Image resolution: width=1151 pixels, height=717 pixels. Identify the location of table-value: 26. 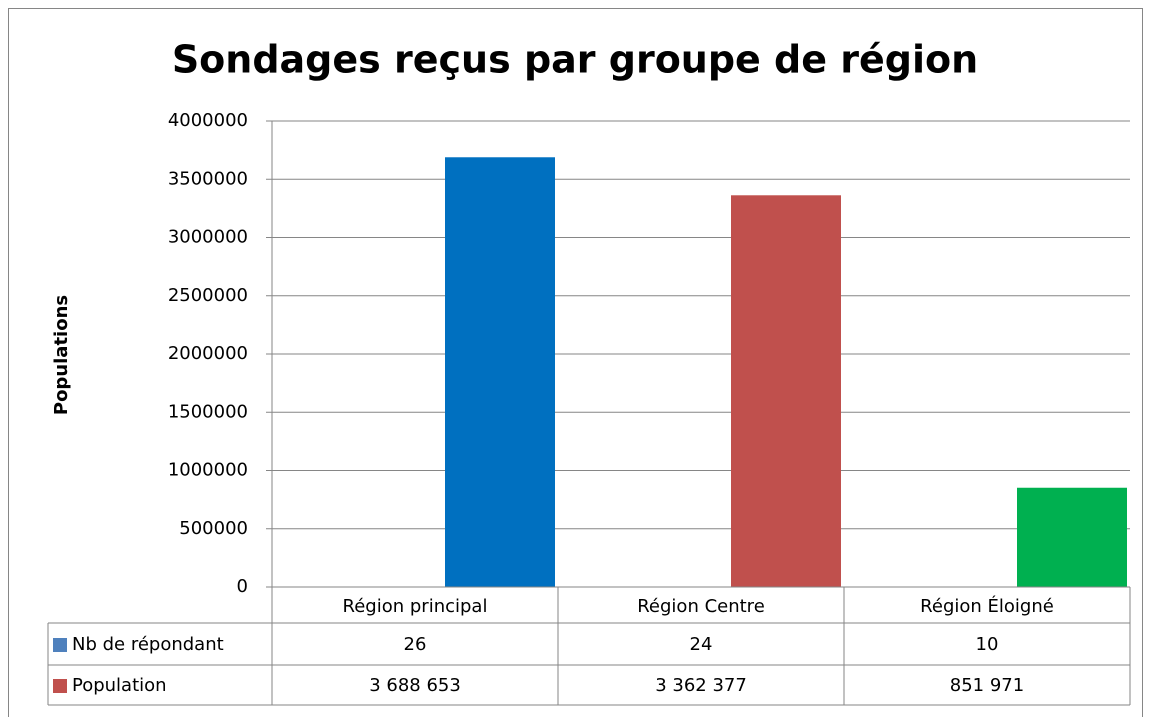
(415, 644).